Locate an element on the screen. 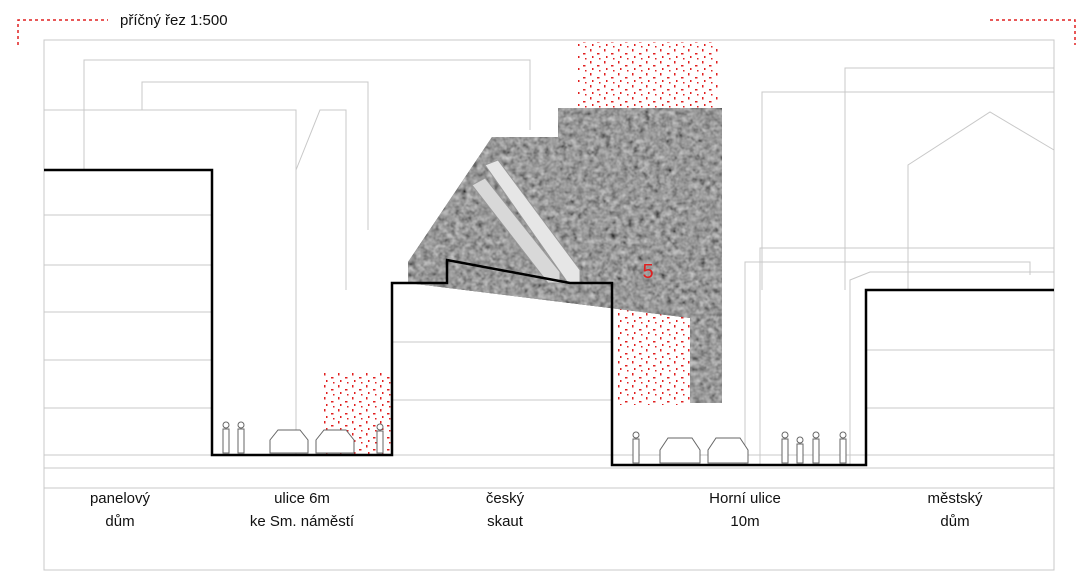 This screenshot has width=1080, height=573. section-label: městský is located at coordinates (955, 498).